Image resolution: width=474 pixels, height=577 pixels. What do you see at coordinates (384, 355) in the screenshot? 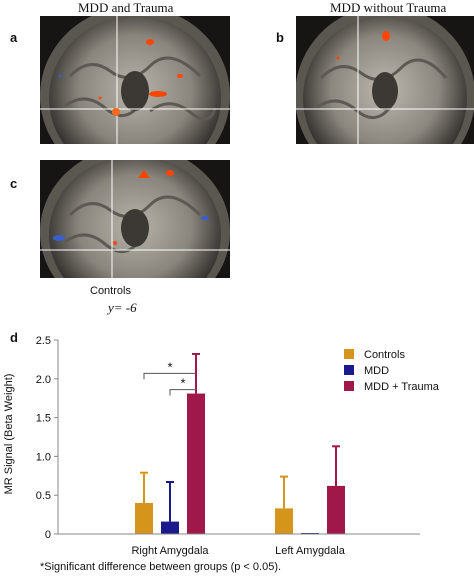
I see `legend-label: Controls` at bounding box center [384, 355].